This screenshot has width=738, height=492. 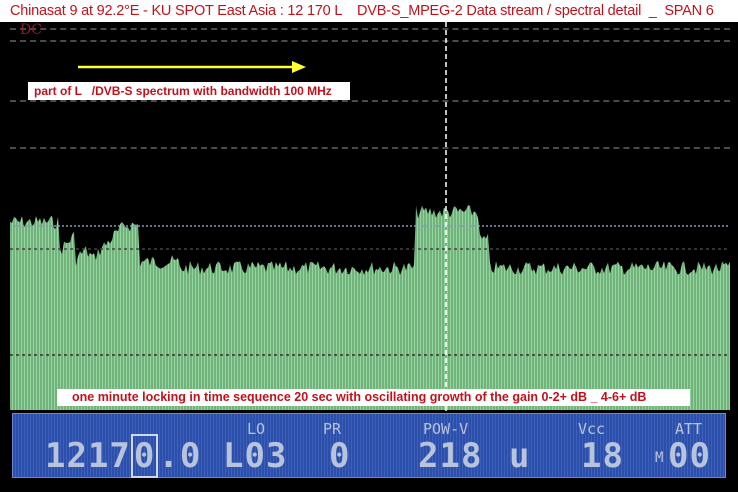 I want to click on att-label: ATT, so click(x=689, y=429).